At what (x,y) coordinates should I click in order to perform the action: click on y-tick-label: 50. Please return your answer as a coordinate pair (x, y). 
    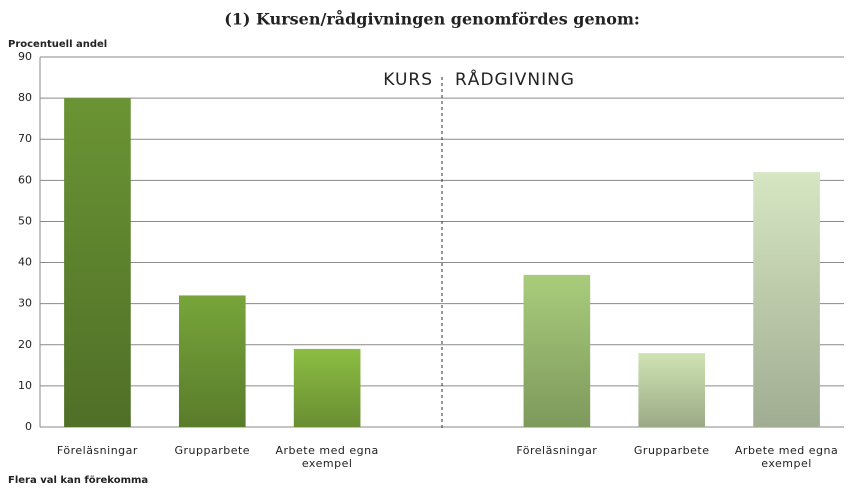
    Looking at the image, I should click on (25, 220).